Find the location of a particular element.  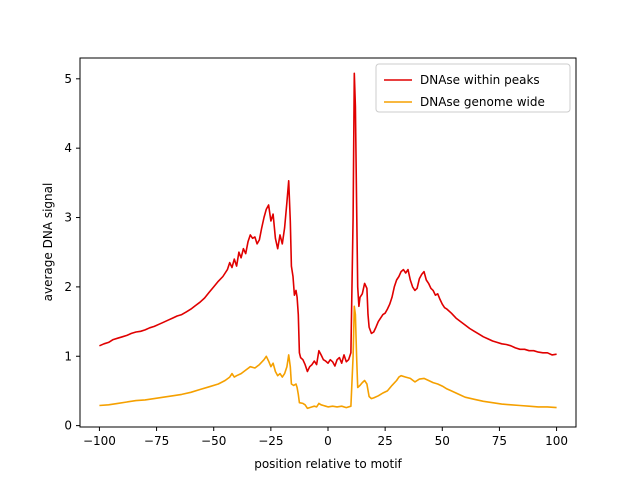

y-tick-label: 4 is located at coordinates (68, 148).